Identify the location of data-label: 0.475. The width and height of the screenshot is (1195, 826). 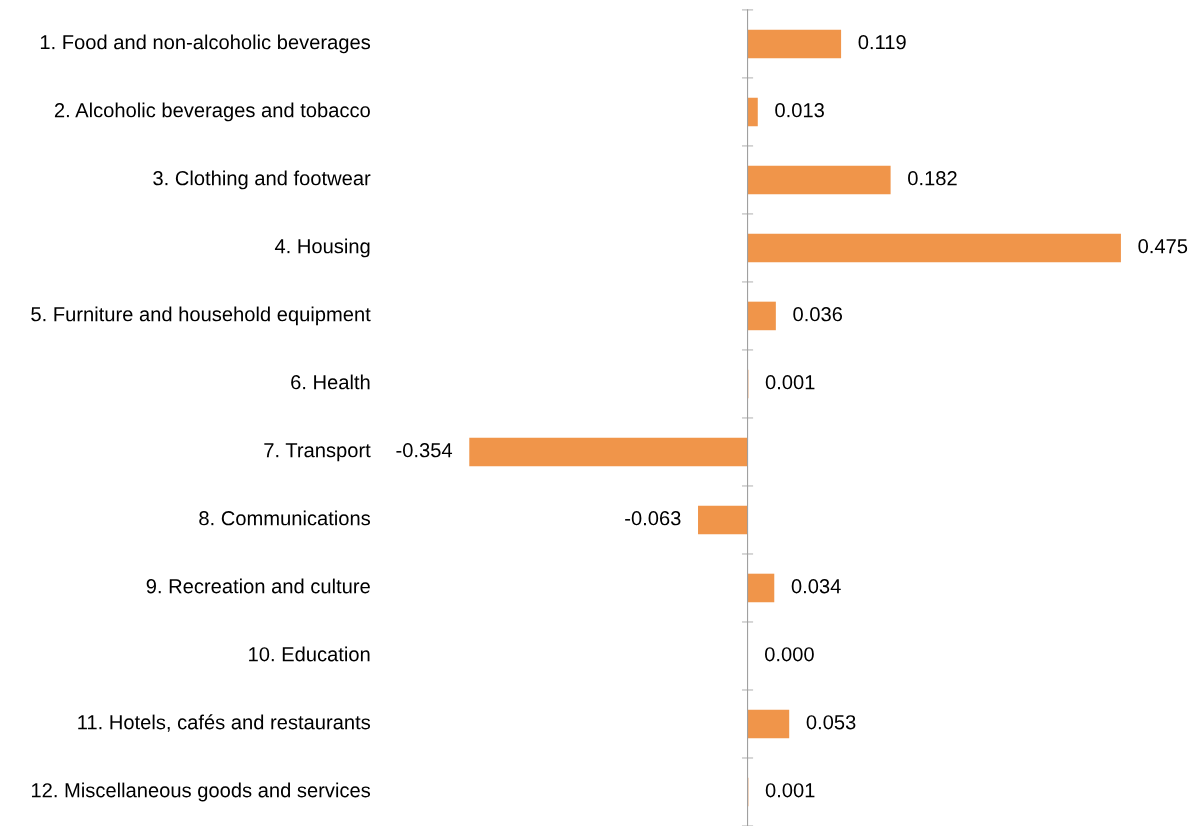
(1163, 246).